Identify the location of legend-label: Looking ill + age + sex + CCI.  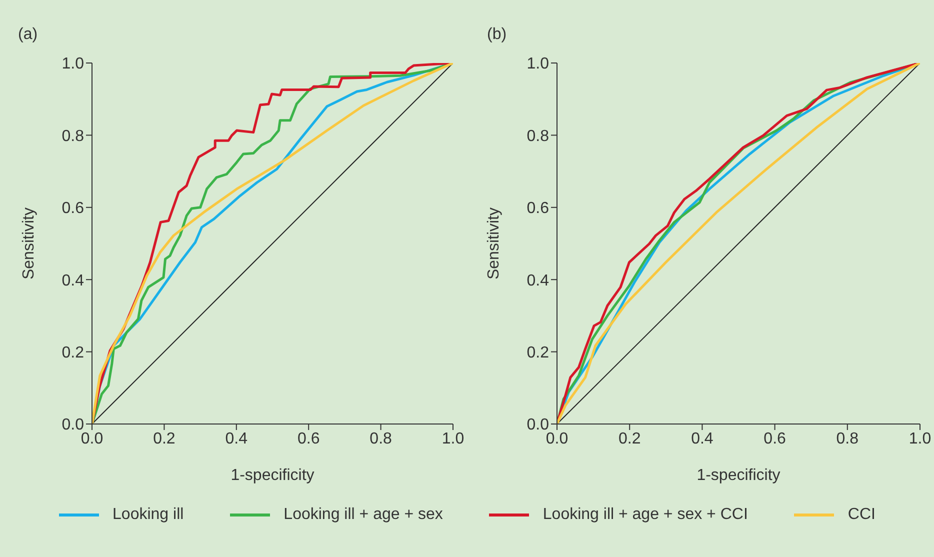
(645, 515).